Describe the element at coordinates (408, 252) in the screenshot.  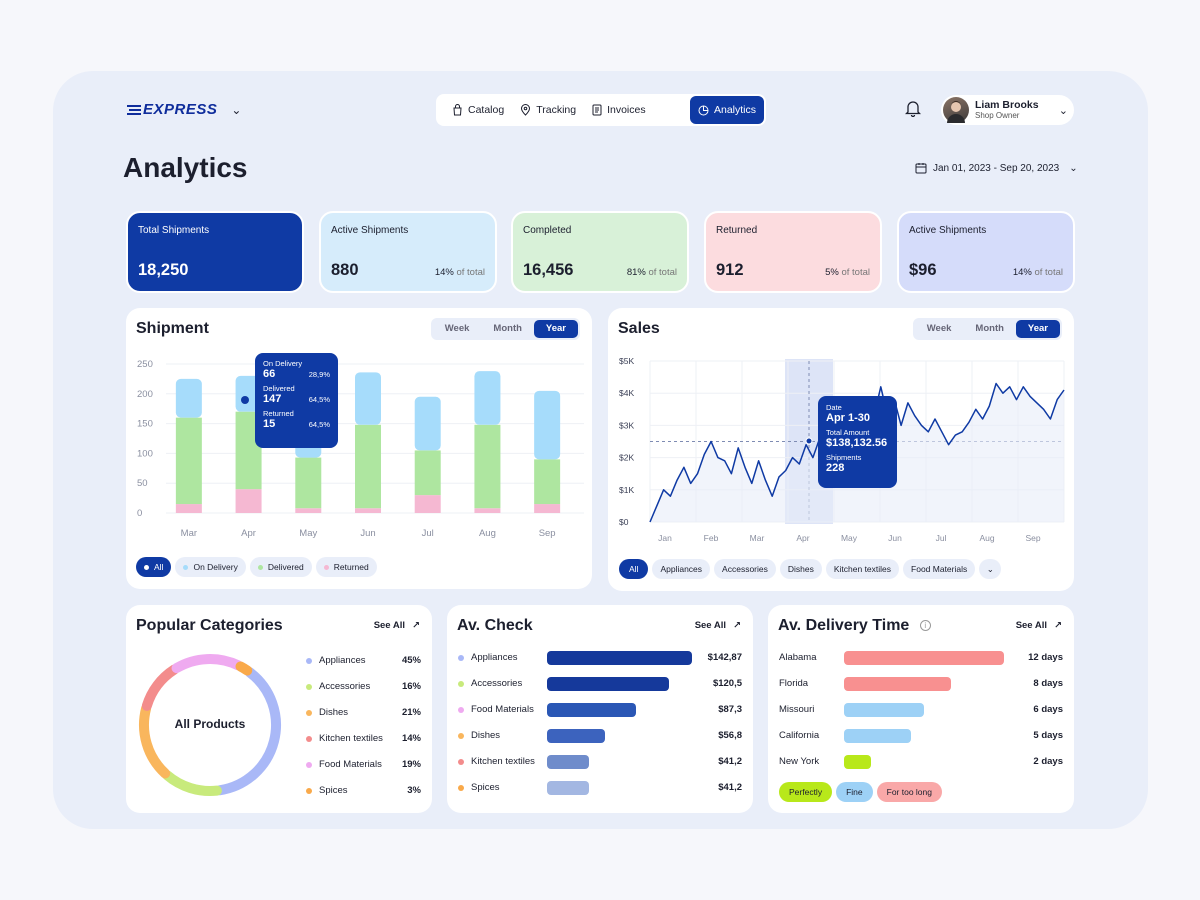
I see `stat-card: Active Shipments 880 14% of total` at that location.